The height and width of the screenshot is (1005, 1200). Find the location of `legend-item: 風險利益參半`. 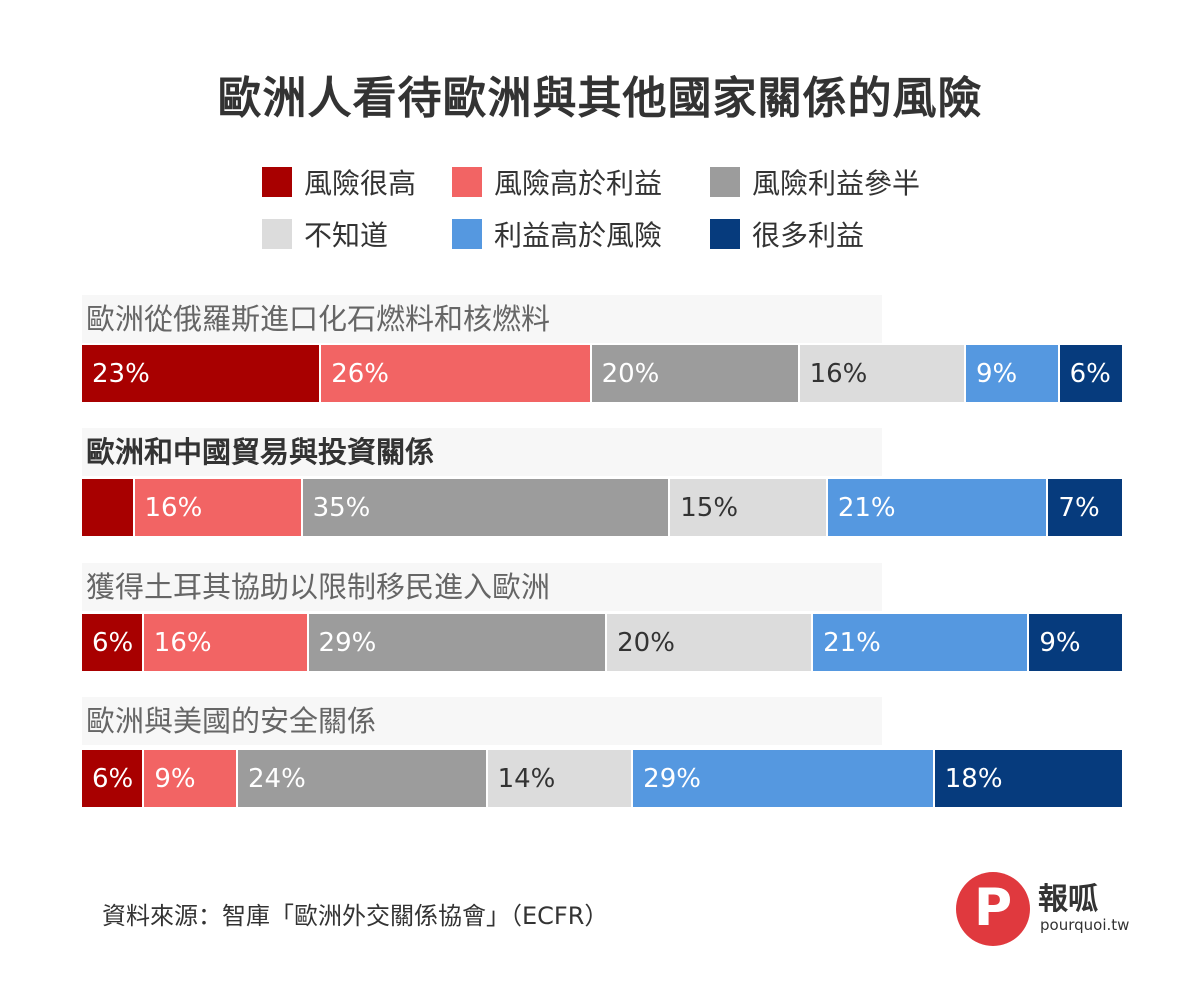

legend-item: 風險利益參半 is located at coordinates (830, 183).